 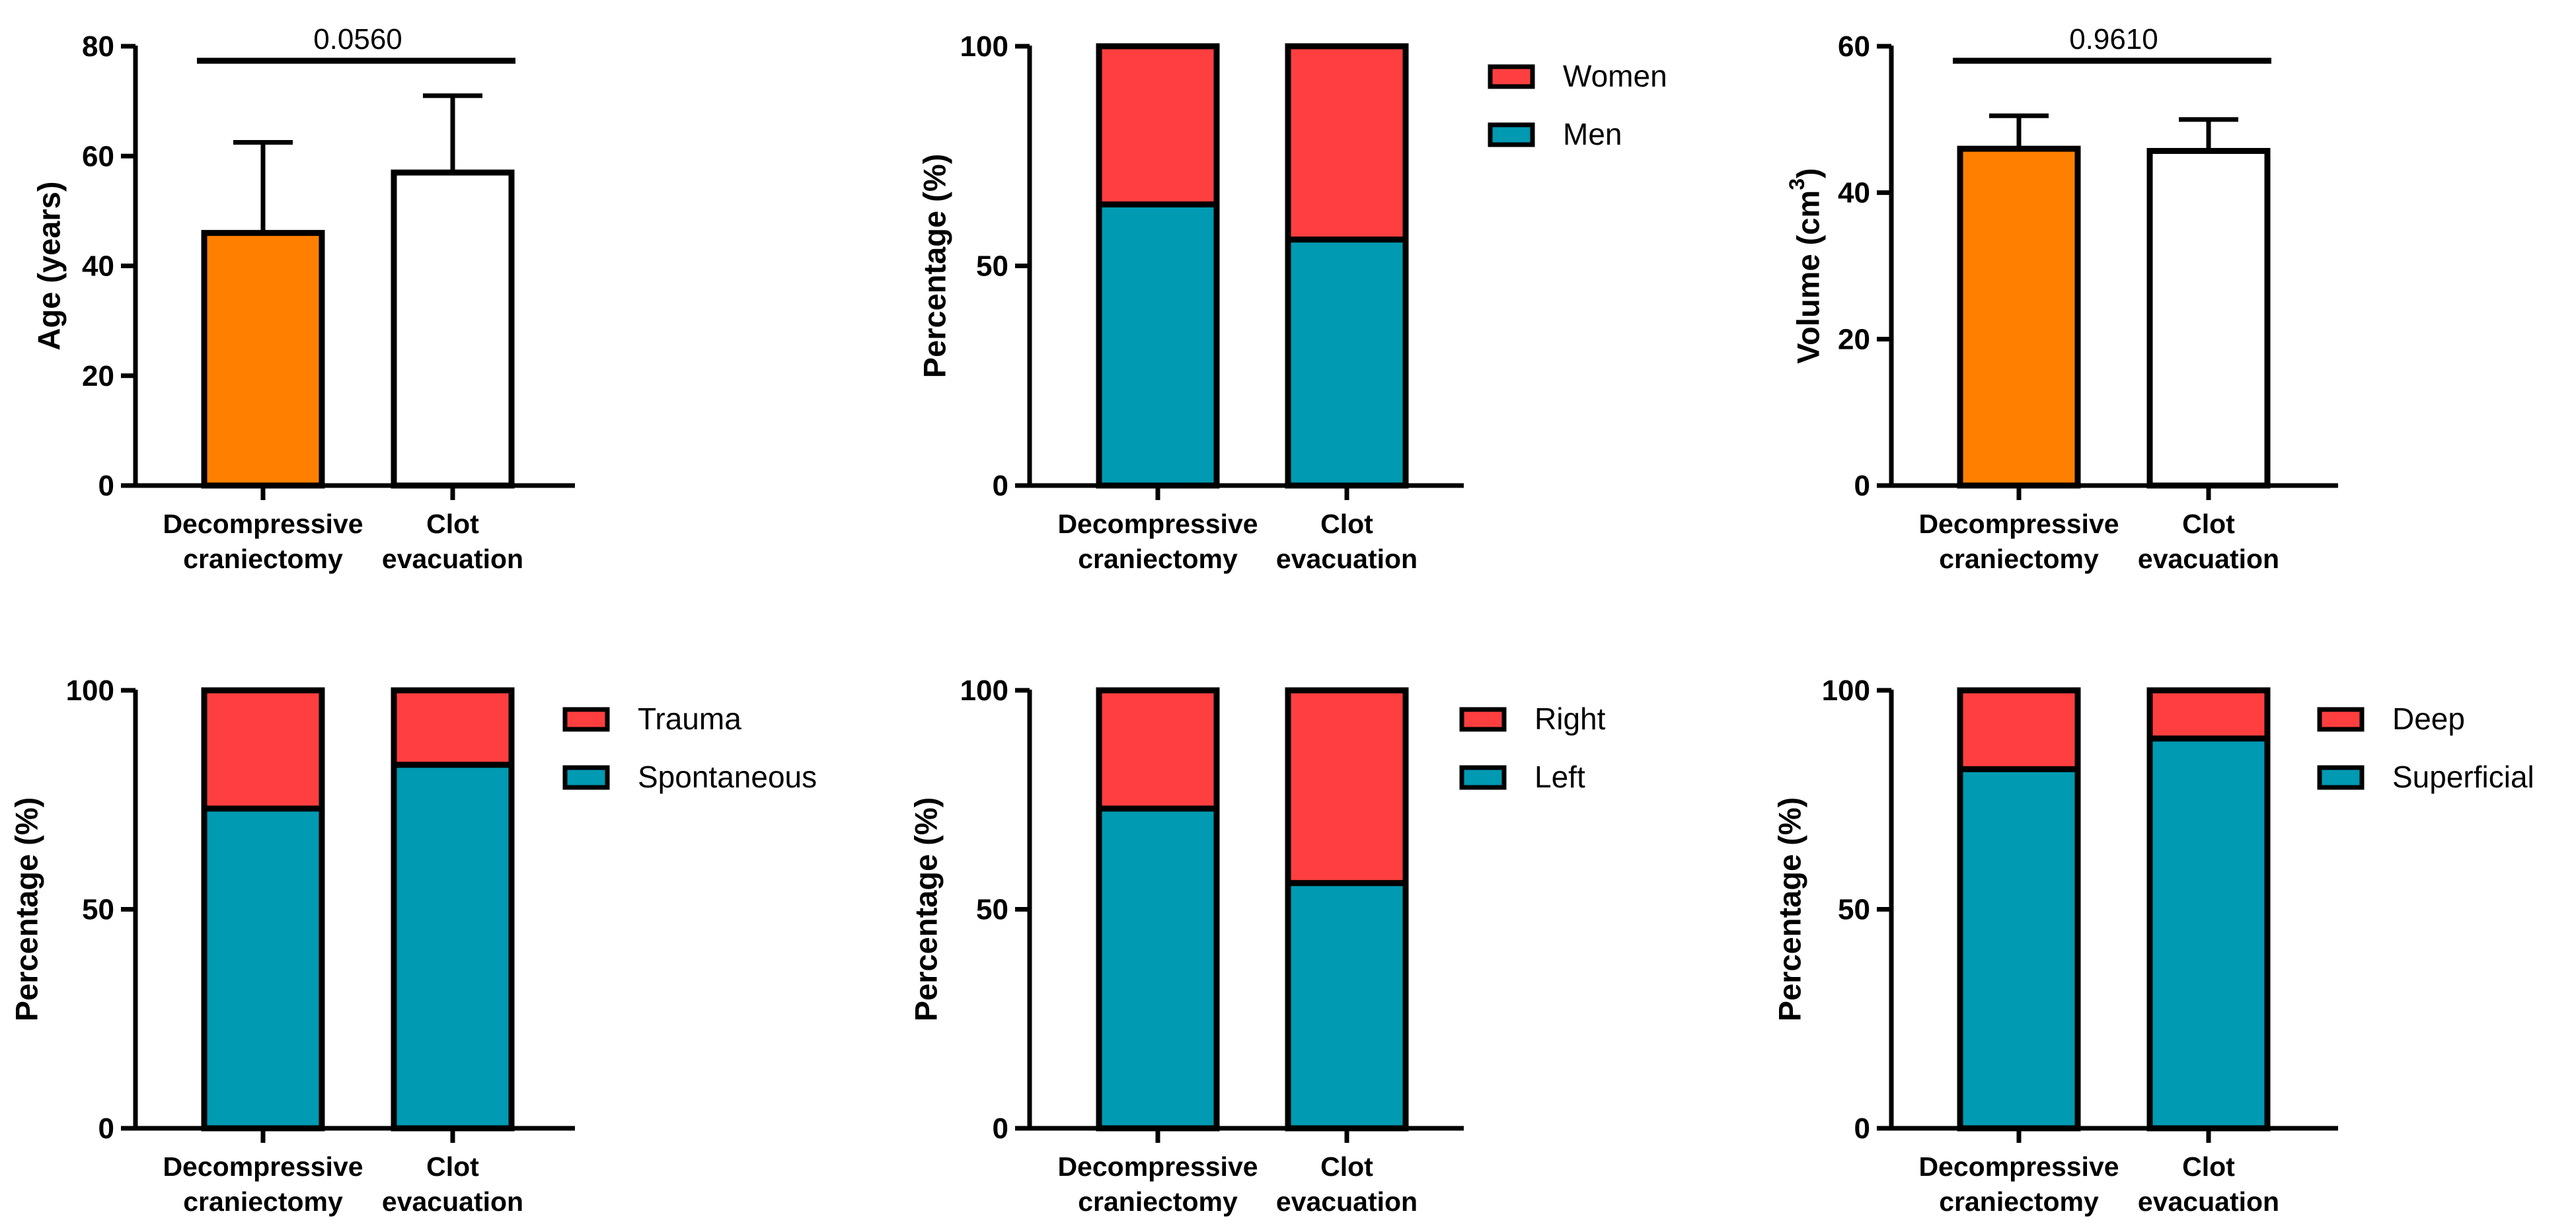 What do you see at coordinates (2429, 719) in the screenshot?
I see `legend-label: Deep` at bounding box center [2429, 719].